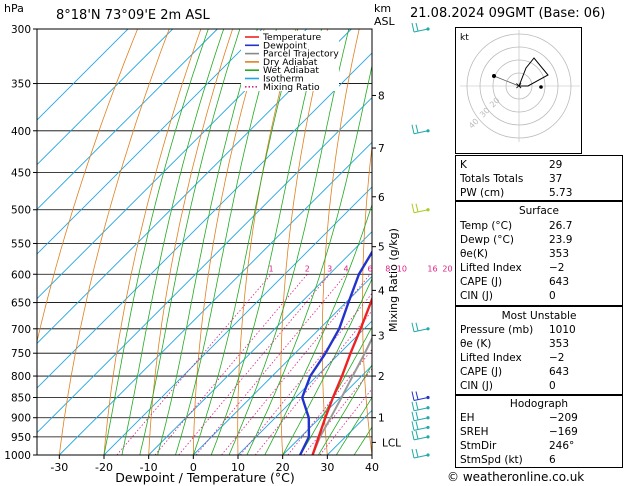 The image size is (629, 486). Describe the element at coordinates (381, 248) in the screenshot. I see `height-tick-label: 5` at that location.